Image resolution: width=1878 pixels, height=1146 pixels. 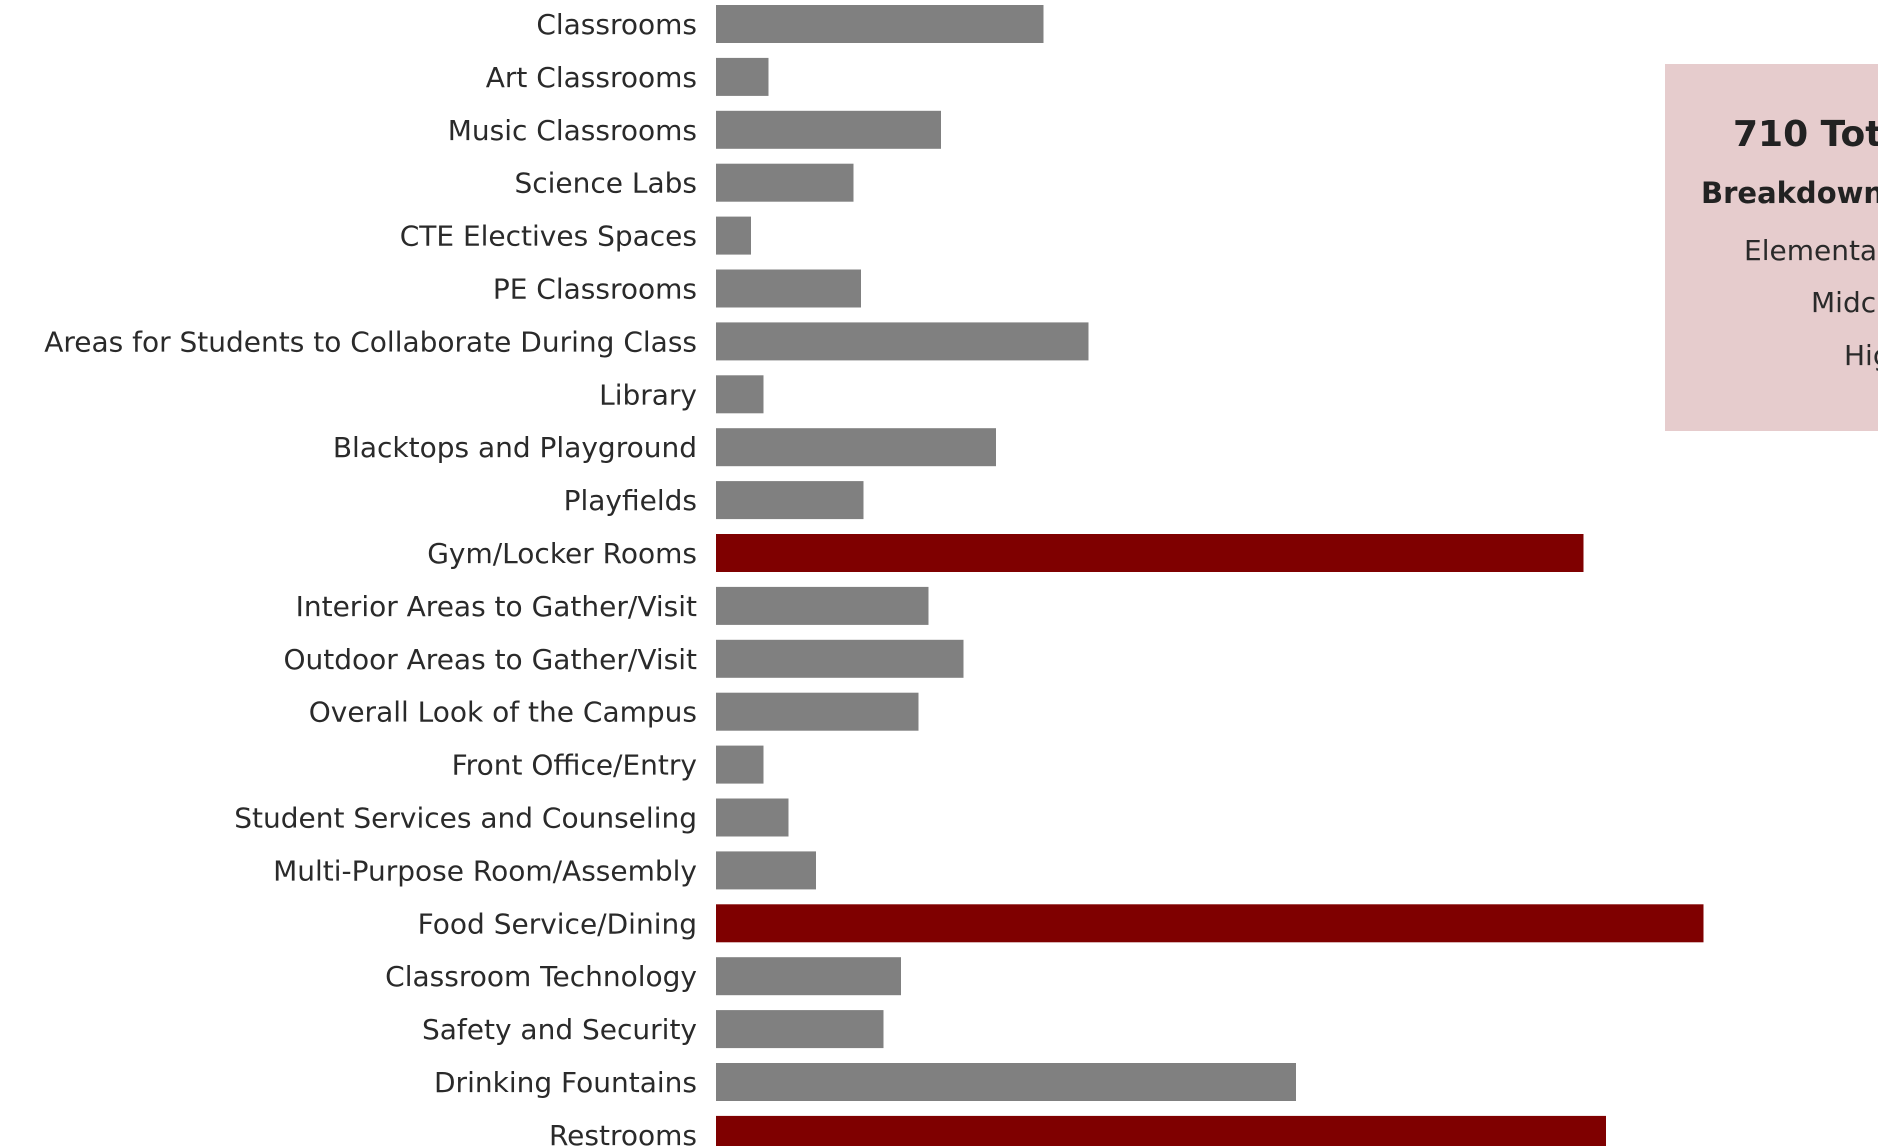 What do you see at coordinates (465, 818) in the screenshot?
I see `category-label: Student Services and Counseling` at bounding box center [465, 818].